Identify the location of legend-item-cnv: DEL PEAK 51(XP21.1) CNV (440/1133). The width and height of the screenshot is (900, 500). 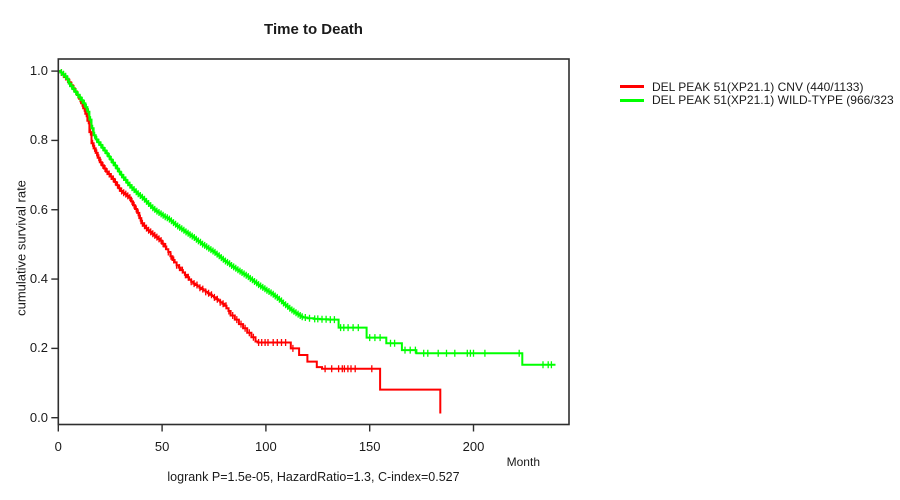
(757, 87).